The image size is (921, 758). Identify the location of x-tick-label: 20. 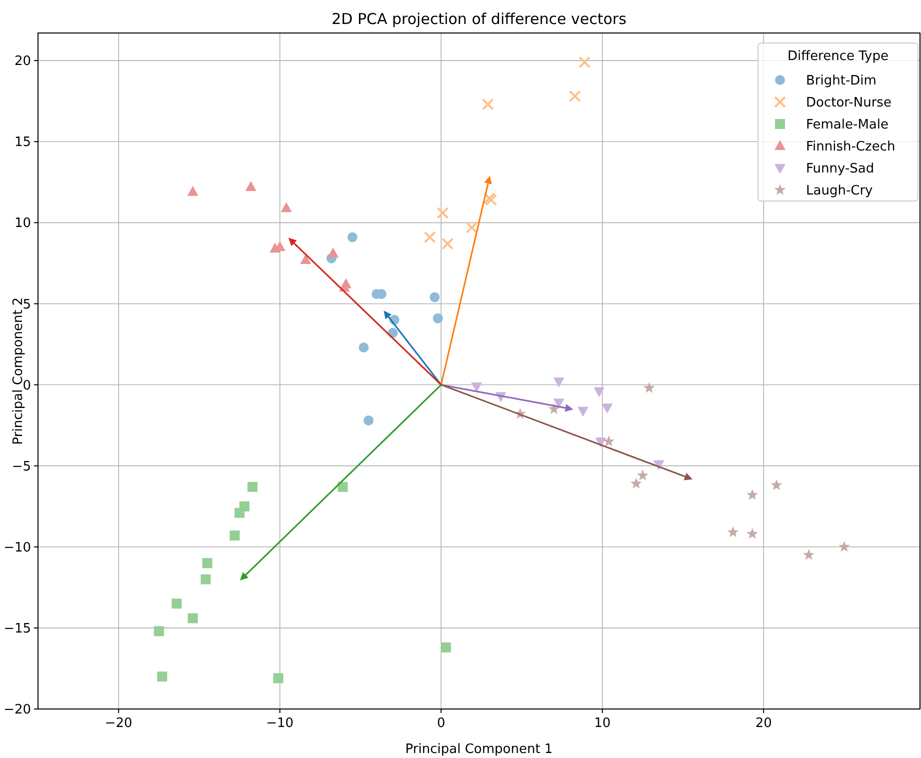
(763, 723).